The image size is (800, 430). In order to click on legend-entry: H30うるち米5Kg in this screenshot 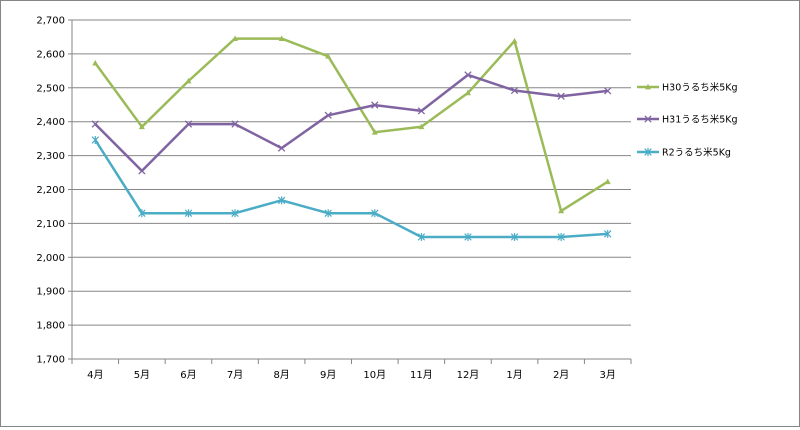, I will do `click(687, 88)`.